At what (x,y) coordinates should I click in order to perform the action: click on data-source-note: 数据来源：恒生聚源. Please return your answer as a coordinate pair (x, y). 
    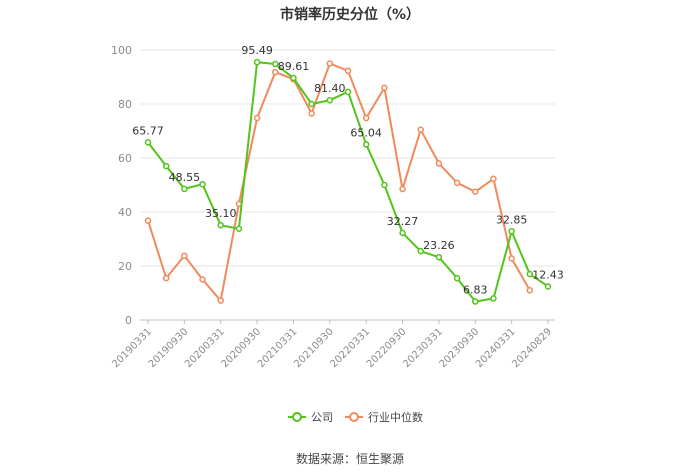
    Looking at the image, I should click on (349, 459).